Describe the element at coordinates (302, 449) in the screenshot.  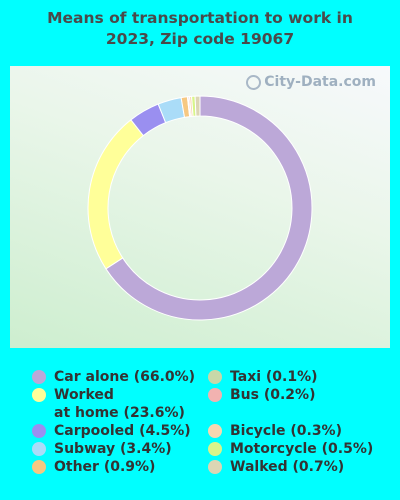
I see `legend-label: Motorcycle (0.5%)` at that location.